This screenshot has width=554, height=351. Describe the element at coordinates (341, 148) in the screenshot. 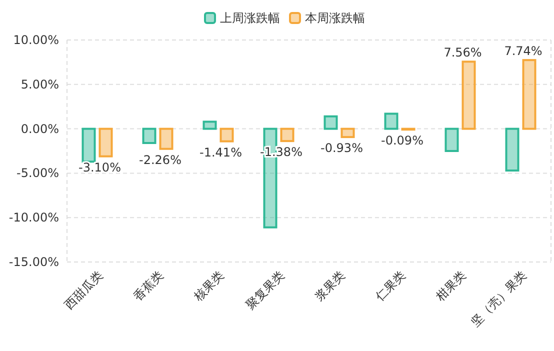

I see `data-label: -0.93%` at that location.